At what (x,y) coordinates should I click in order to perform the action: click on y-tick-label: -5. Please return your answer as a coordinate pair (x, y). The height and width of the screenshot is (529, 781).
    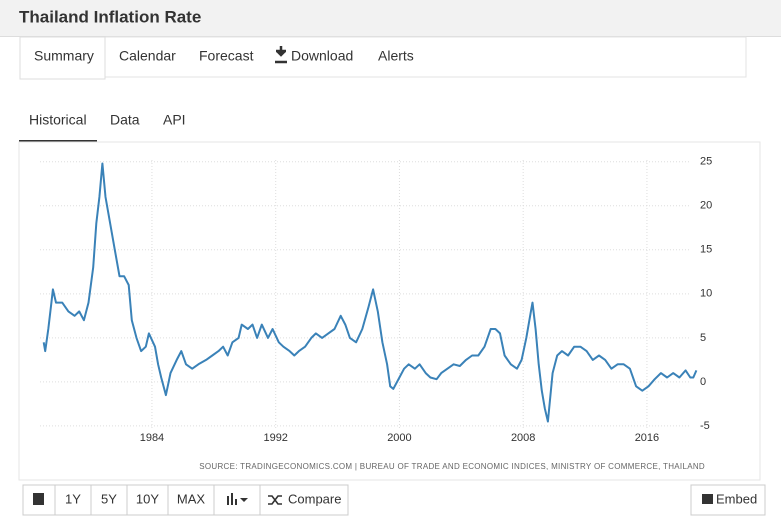
    Looking at the image, I should click on (705, 426).